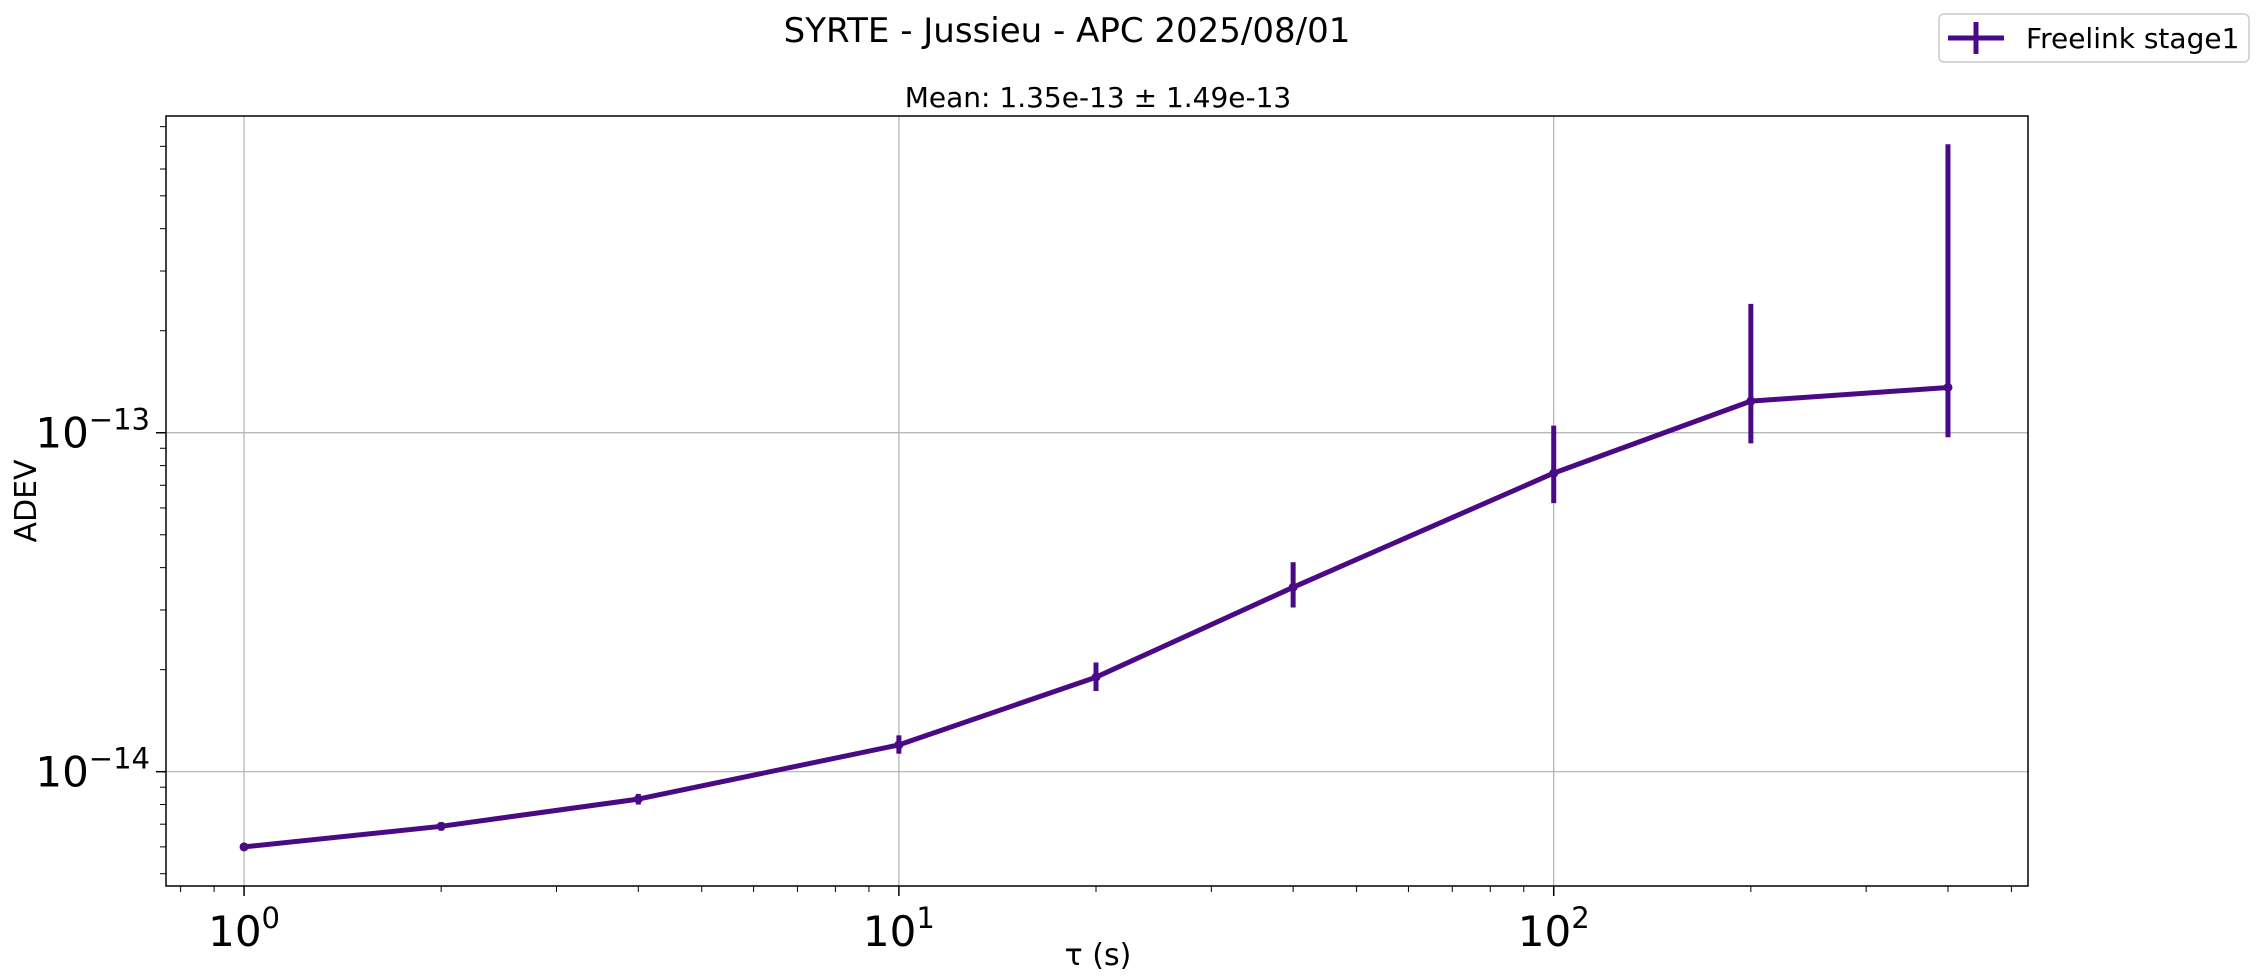 The height and width of the screenshot is (980, 2262). Describe the element at coordinates (100, 600) in the screenshot. I see `y-axis-ticks: 10−14 10−13` at that location.